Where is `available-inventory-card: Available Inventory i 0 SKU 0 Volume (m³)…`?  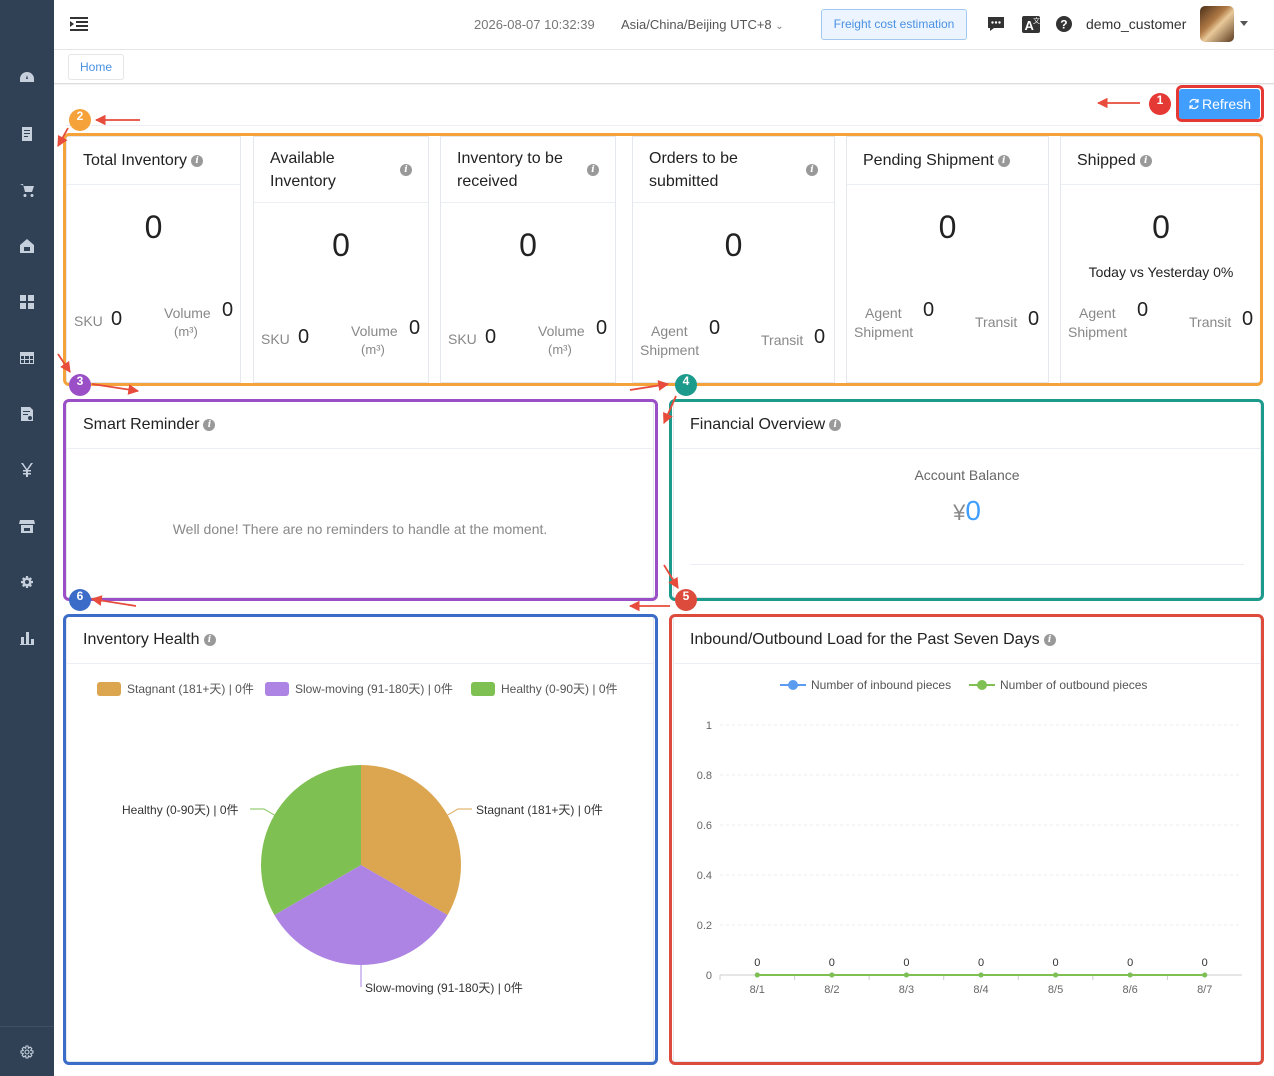
available-inventory-card: Available Inventory i 0 SKU 0 Volume (m³)… is located at coordinates (341, 259).